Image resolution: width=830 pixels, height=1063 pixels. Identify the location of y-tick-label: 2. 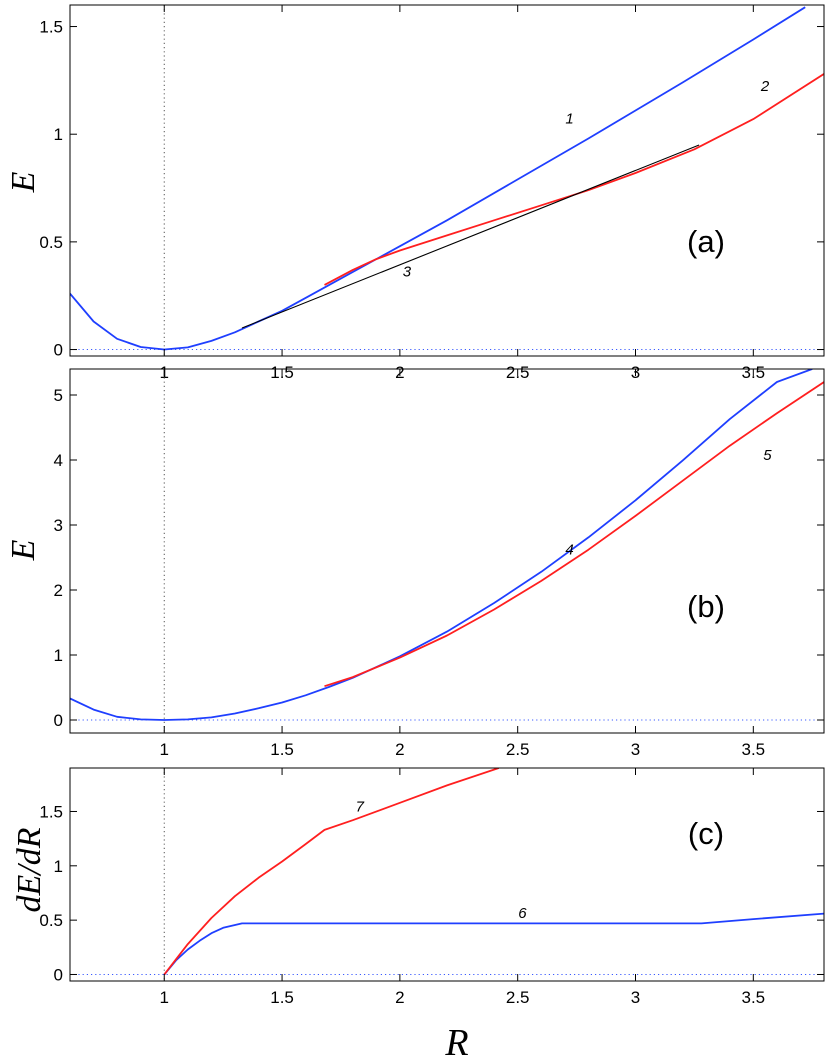
(58, 590).